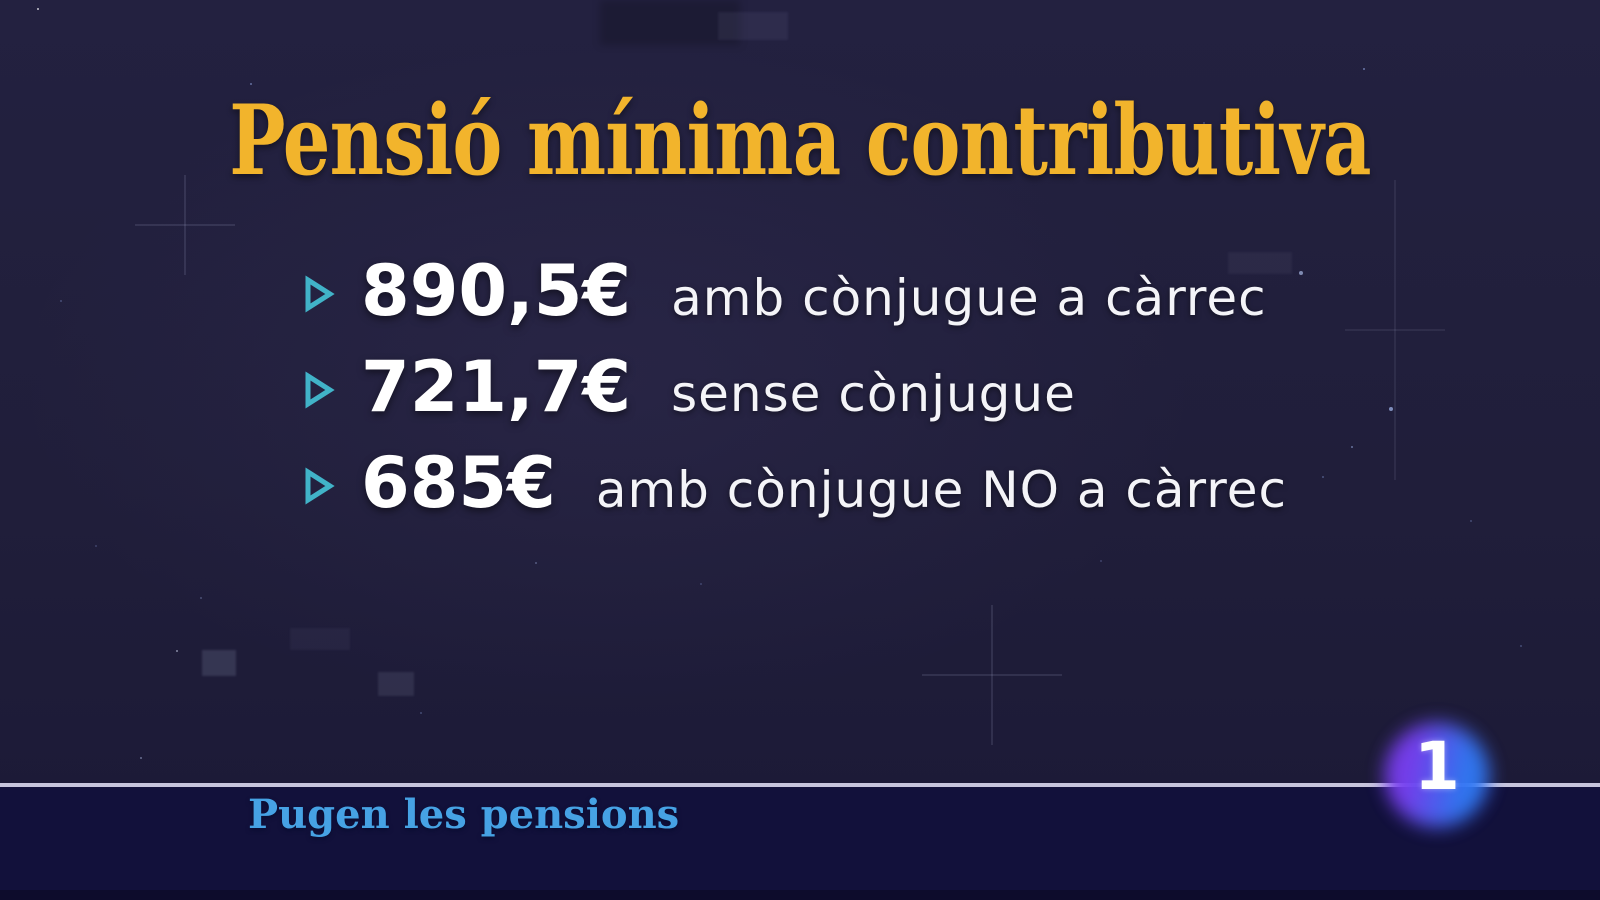 This screenshot has height=900, width=1600. I want to click on channel-1-logo: 1, so click(1437, 775).